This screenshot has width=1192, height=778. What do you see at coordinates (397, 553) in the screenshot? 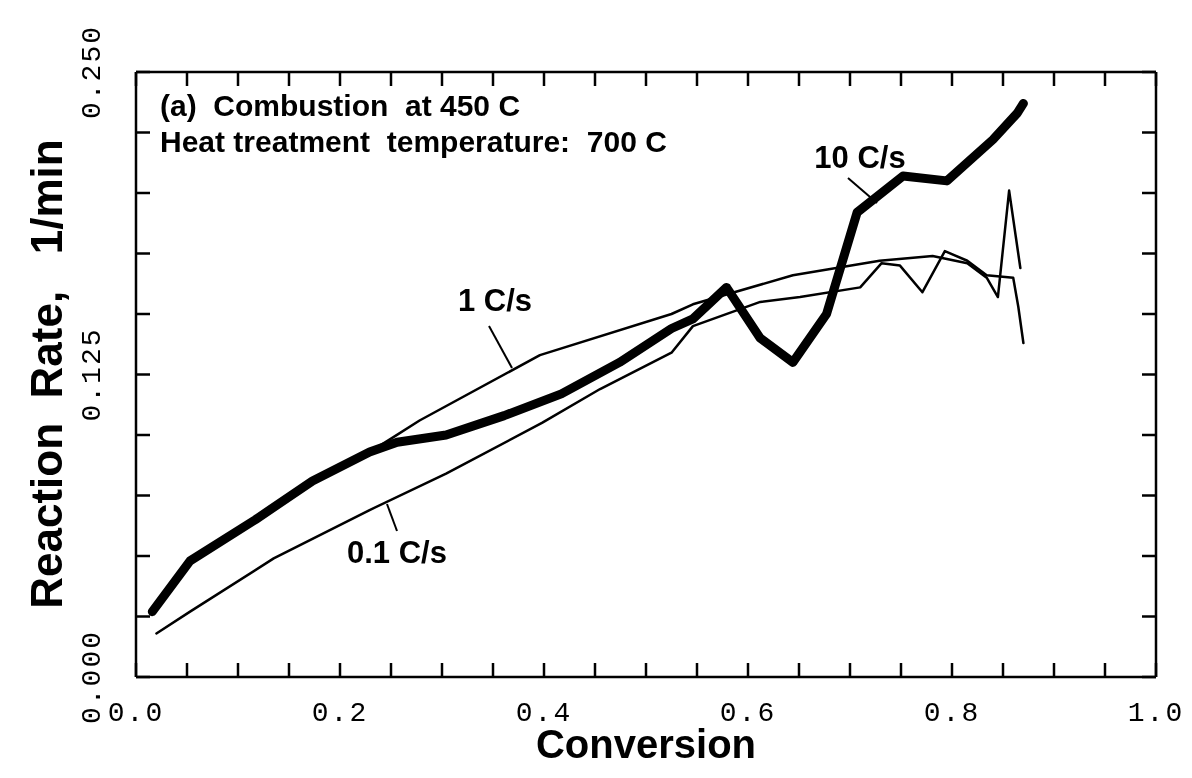
I see `legend-label: 0.1 C/s` at bounding box center [397, 553].